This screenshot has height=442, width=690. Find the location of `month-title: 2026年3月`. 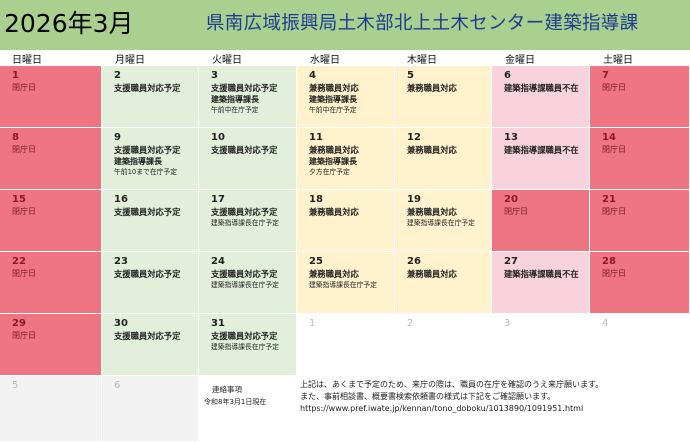

month-title: 2026年3月 is located at coordinates (69, 23).